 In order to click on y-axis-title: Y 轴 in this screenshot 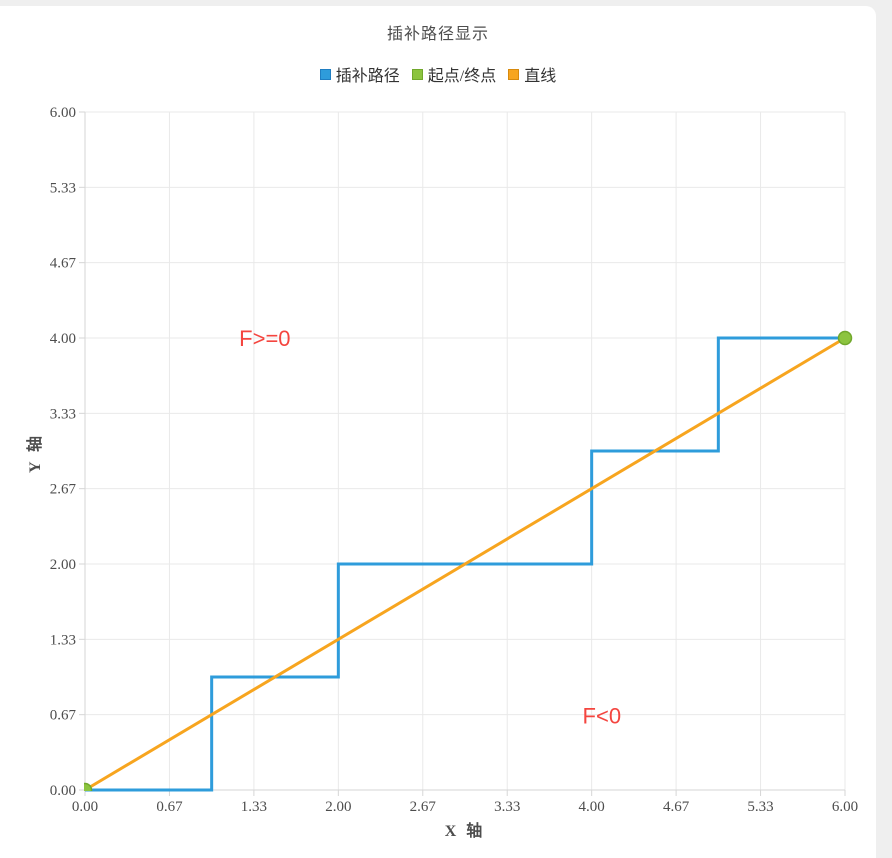, I will do `click(35, 453)`.